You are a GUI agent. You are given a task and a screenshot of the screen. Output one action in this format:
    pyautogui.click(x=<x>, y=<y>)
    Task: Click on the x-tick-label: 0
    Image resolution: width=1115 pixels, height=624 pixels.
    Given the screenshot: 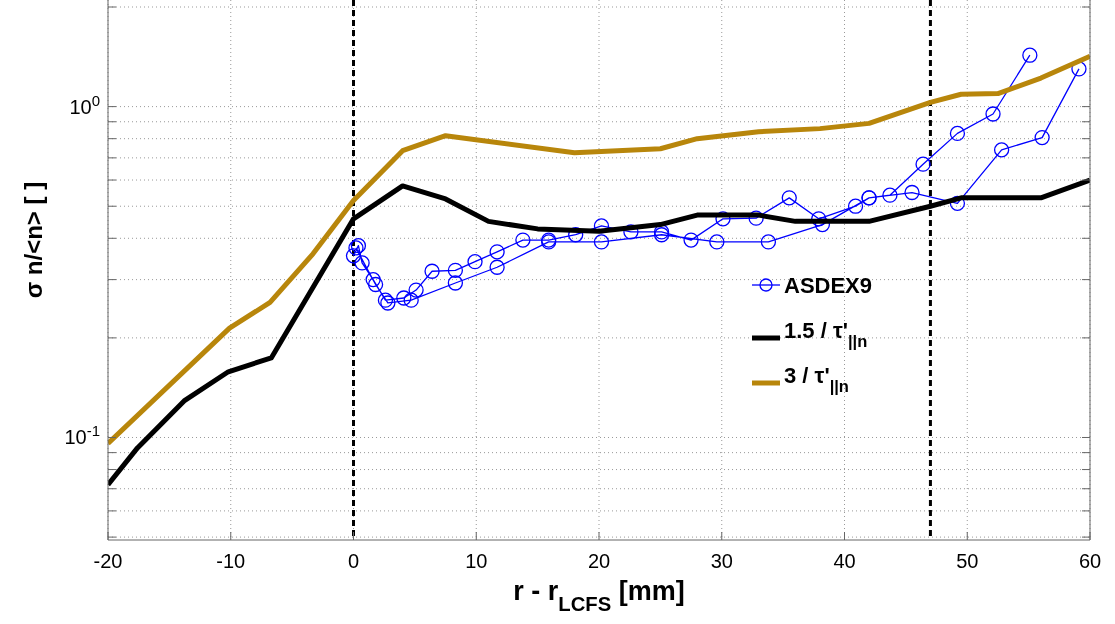 What is the action you would take?
    pyautogui.click(x=353, y=561)
    